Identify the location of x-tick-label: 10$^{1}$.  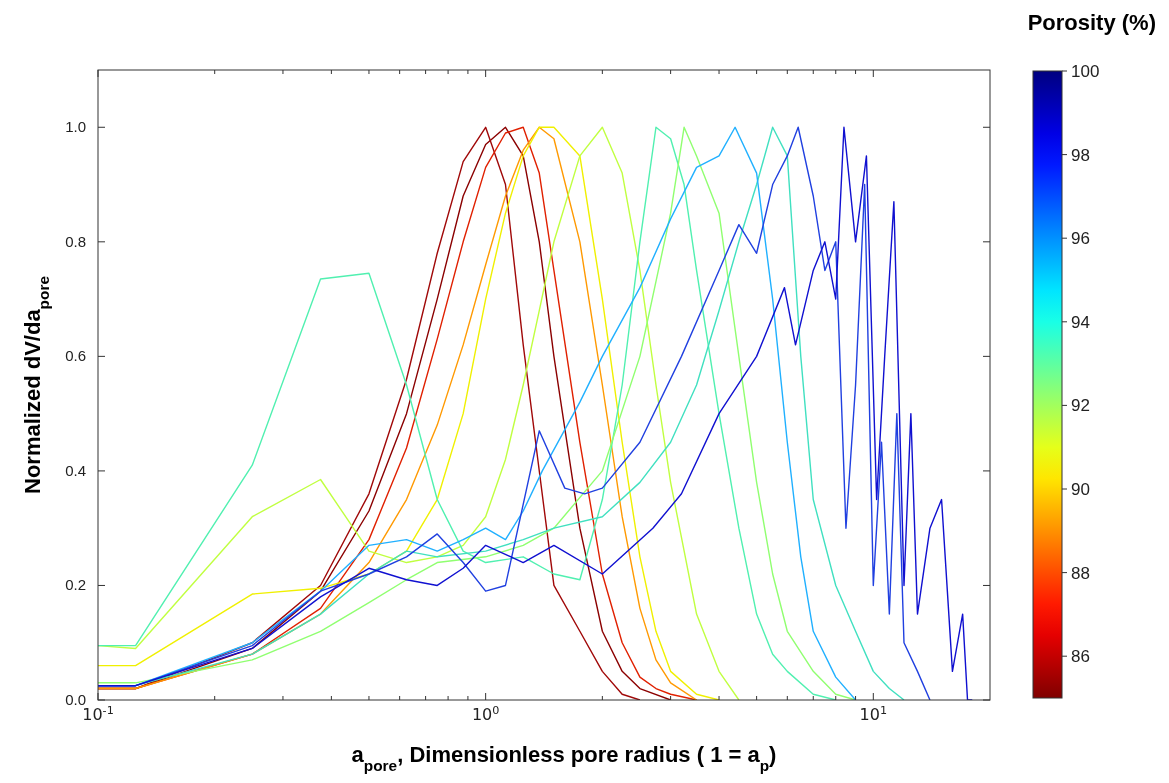
(873, 713).